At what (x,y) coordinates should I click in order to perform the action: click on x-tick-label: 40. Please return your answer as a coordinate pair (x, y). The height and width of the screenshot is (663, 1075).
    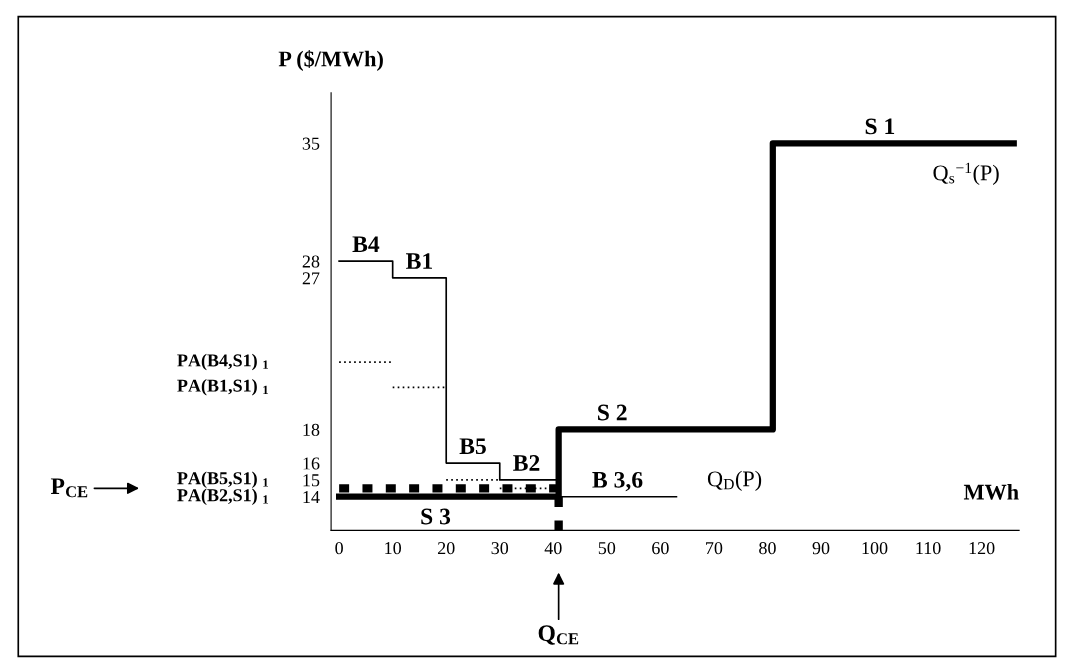
    Looking at the image, I should click on (553, 548).